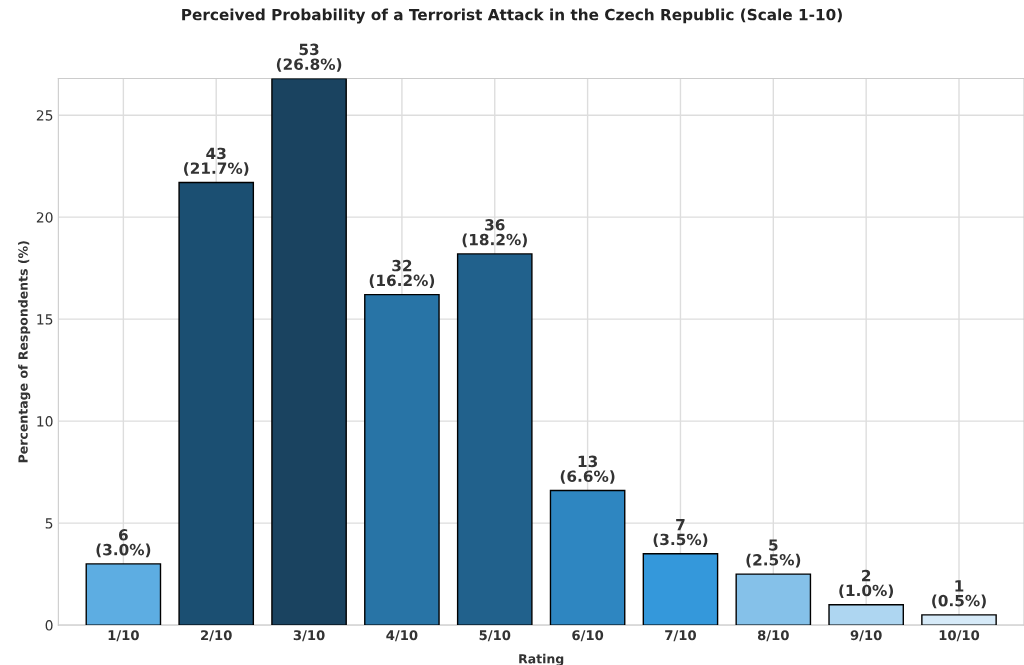 The height and width of the screenshot is (665, 1024). Describe the element at coordinates (49, 625) in the screenshot. I see `y-tick-label: 0` at that location.